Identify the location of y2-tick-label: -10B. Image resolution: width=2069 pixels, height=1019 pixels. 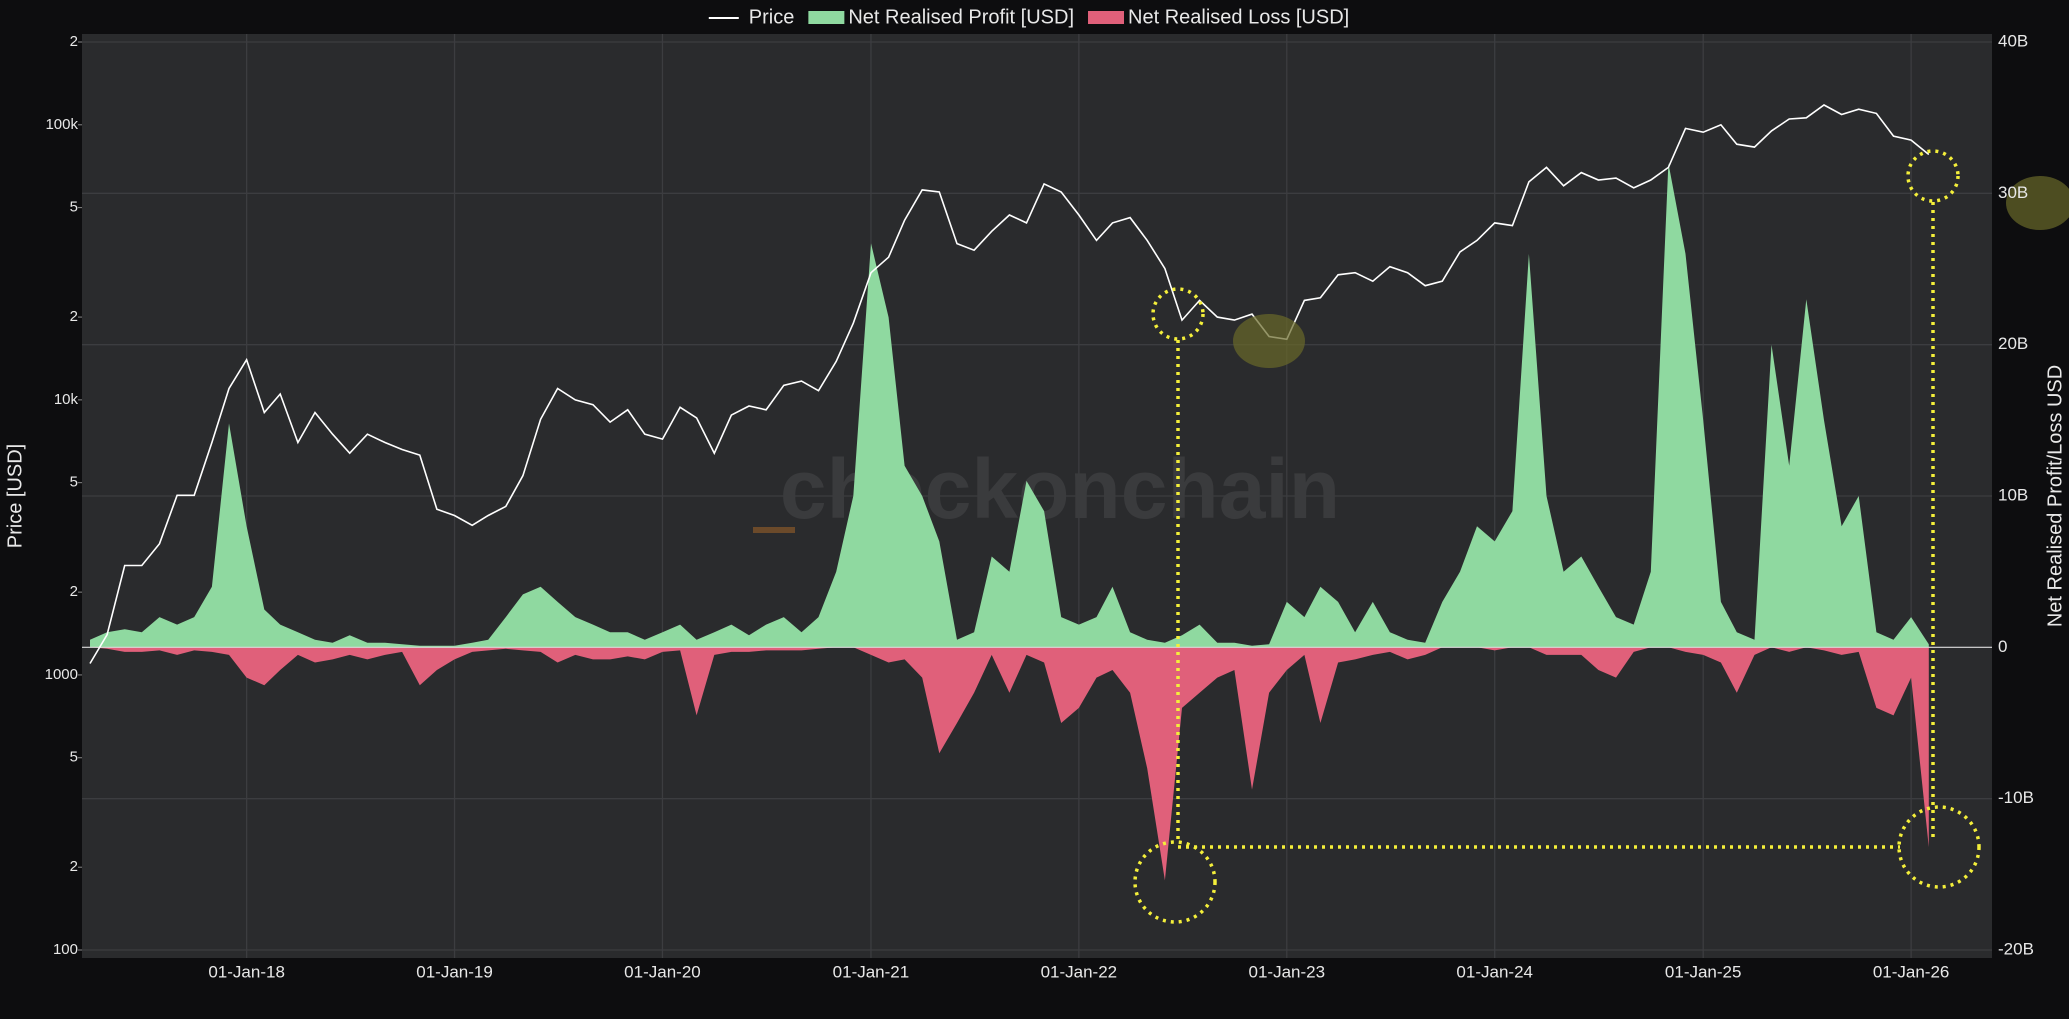
(2016, 797).